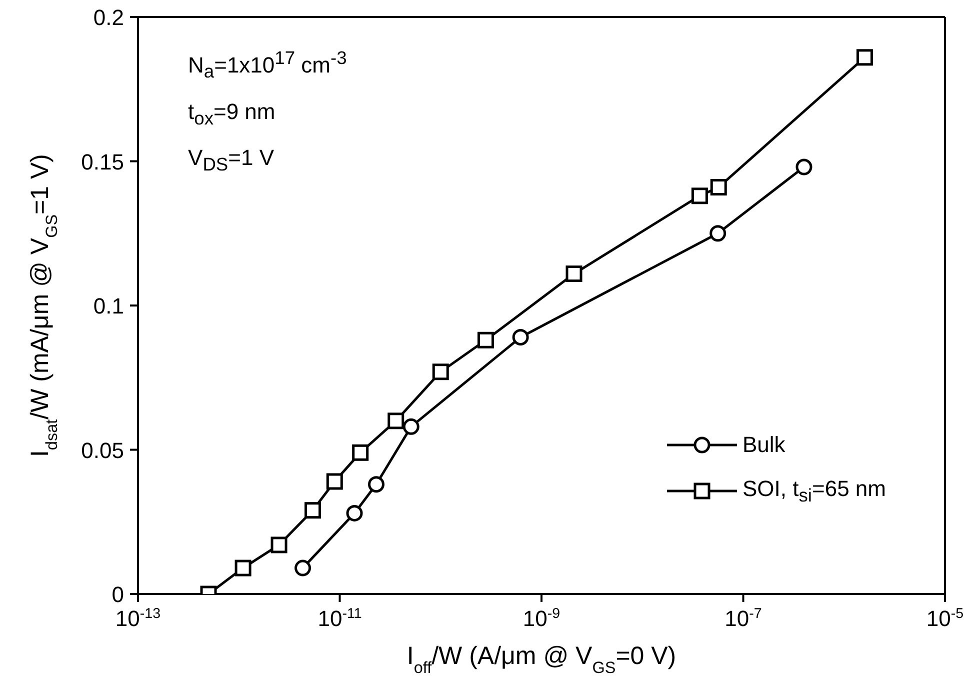 The width and height of the screenshot is (974, 692). What do you see at coordinates (743, 618) in the screenshot?
I see `x-tick-label: 10$^{-7}$` at bounding box center [743, 618].